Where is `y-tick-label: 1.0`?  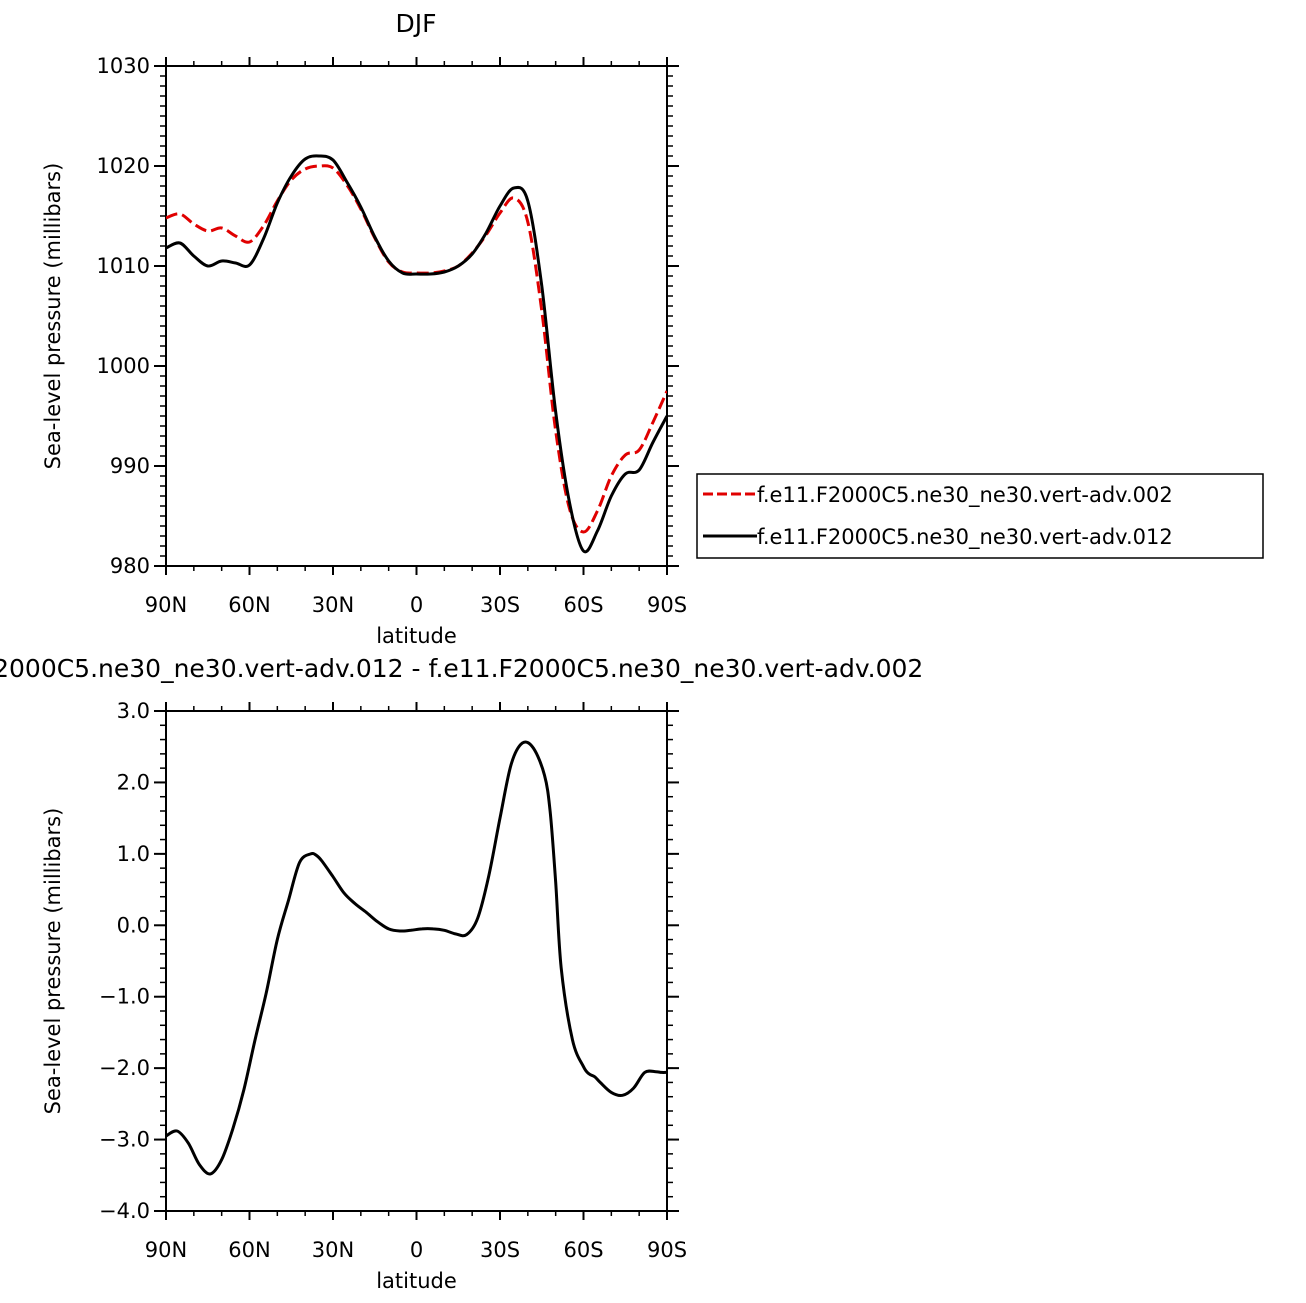
y-tick-label: 1.0 is located at coordinates (133, 854).